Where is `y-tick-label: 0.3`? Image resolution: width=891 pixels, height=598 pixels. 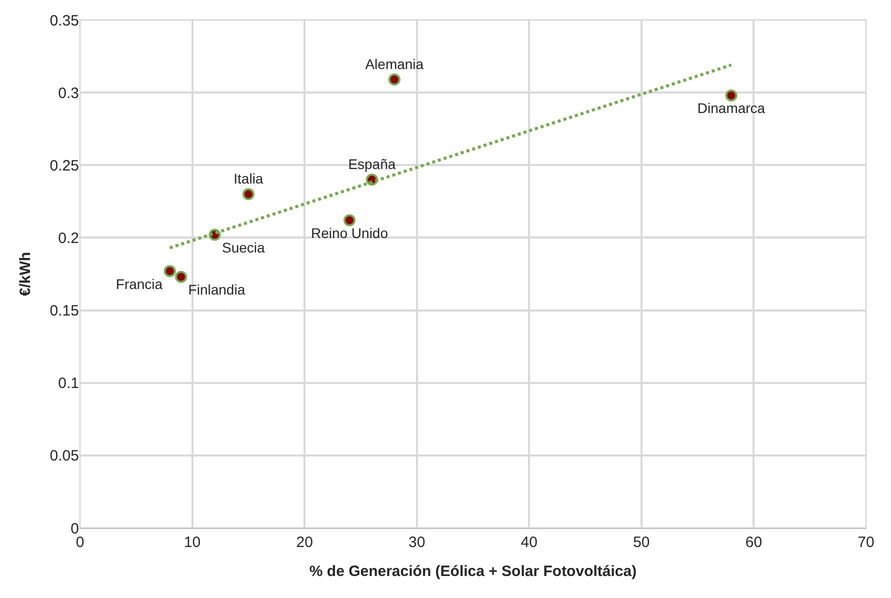
y-tick-label: 0.3 is located at coordinates (68, 93).